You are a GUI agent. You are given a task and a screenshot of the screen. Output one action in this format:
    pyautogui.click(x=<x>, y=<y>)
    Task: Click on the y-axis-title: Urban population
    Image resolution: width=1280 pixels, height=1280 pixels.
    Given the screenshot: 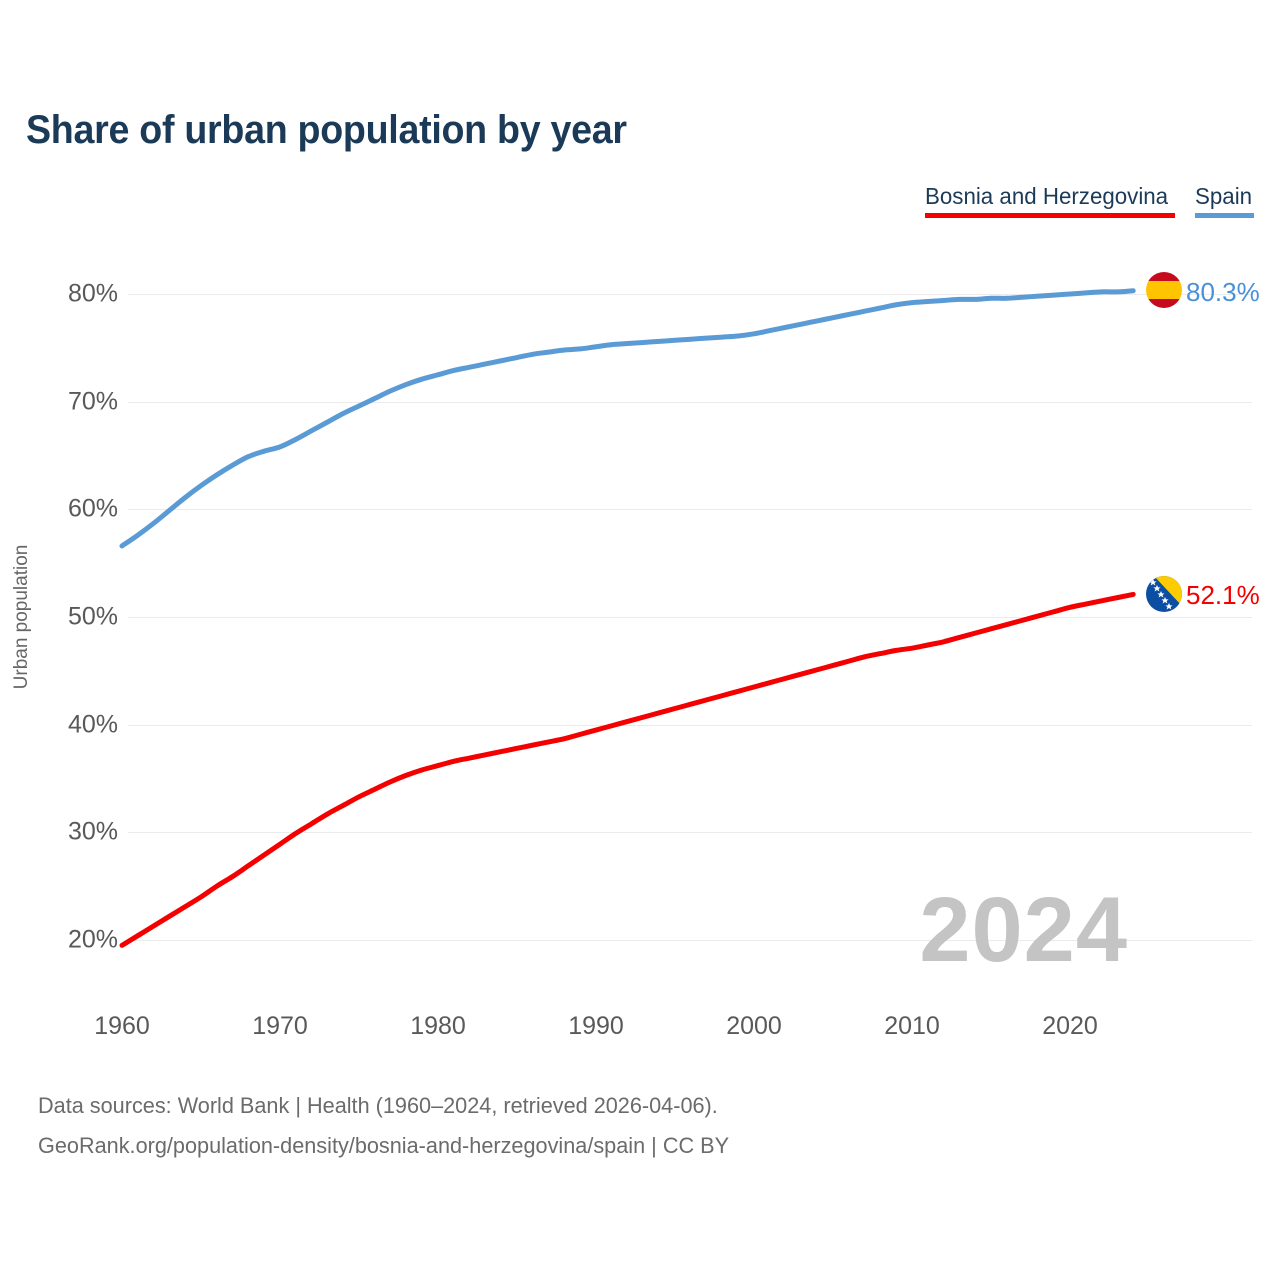 What is the action you would take?
    pyautogui.click(x=21, y=617)
    